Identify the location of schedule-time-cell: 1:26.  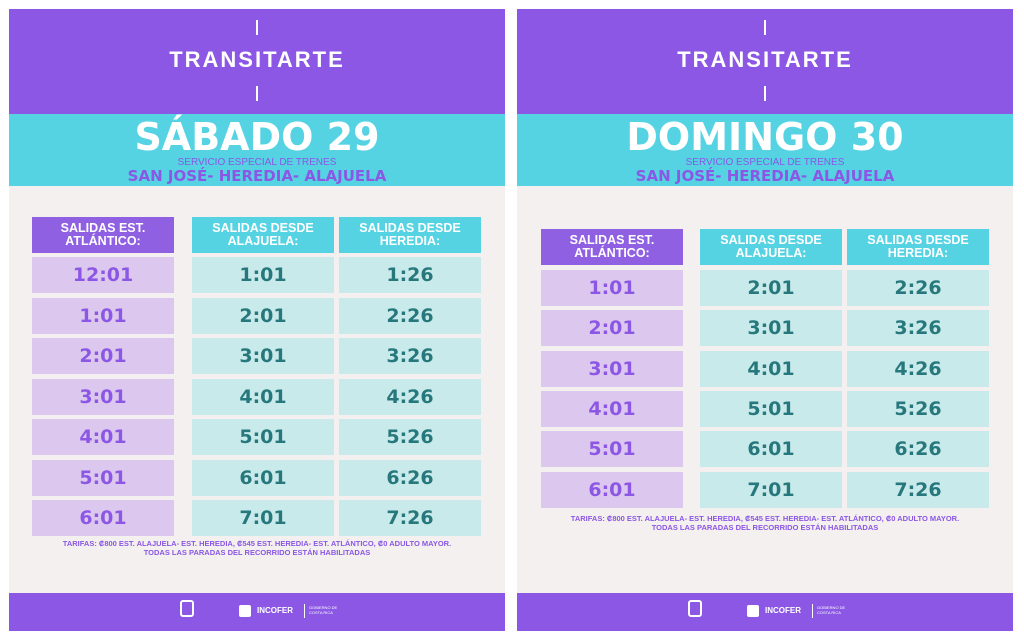
(410, 275).